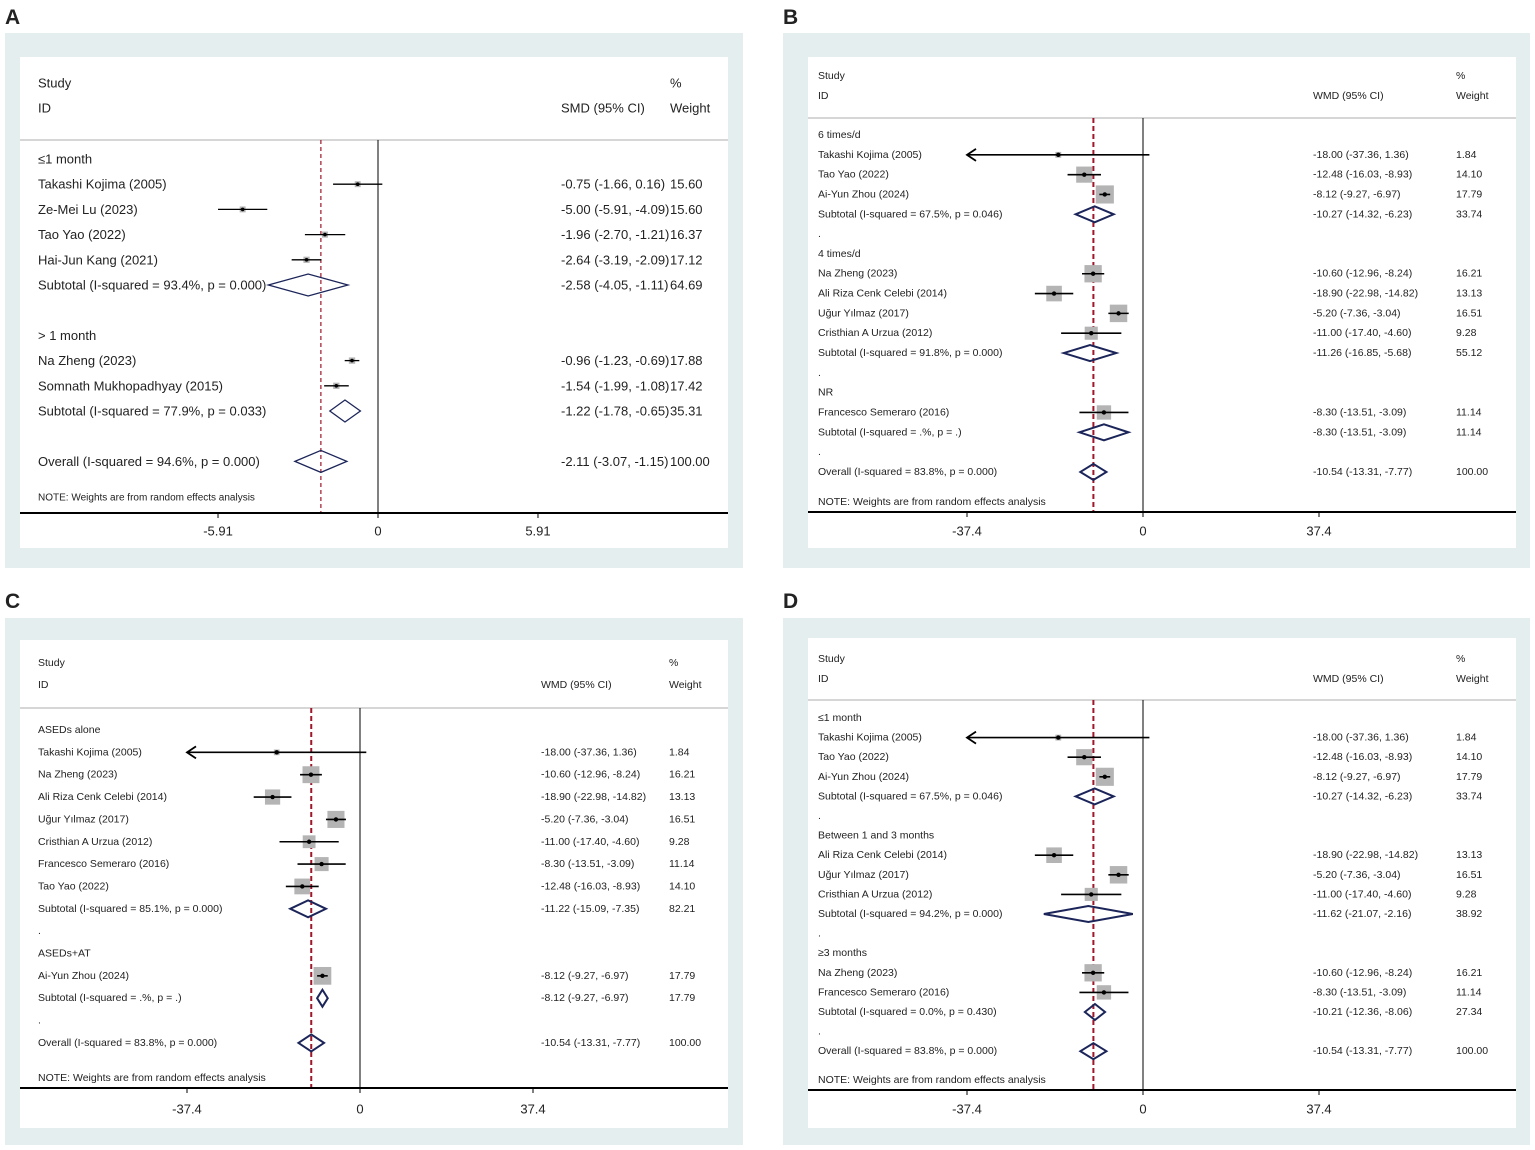 Image resolution: width=1535 pixels, height=1150 pixels. Describe the element at coordinates (679, 752) in the screenshot. I see `weight-text: 1.84` at that location.